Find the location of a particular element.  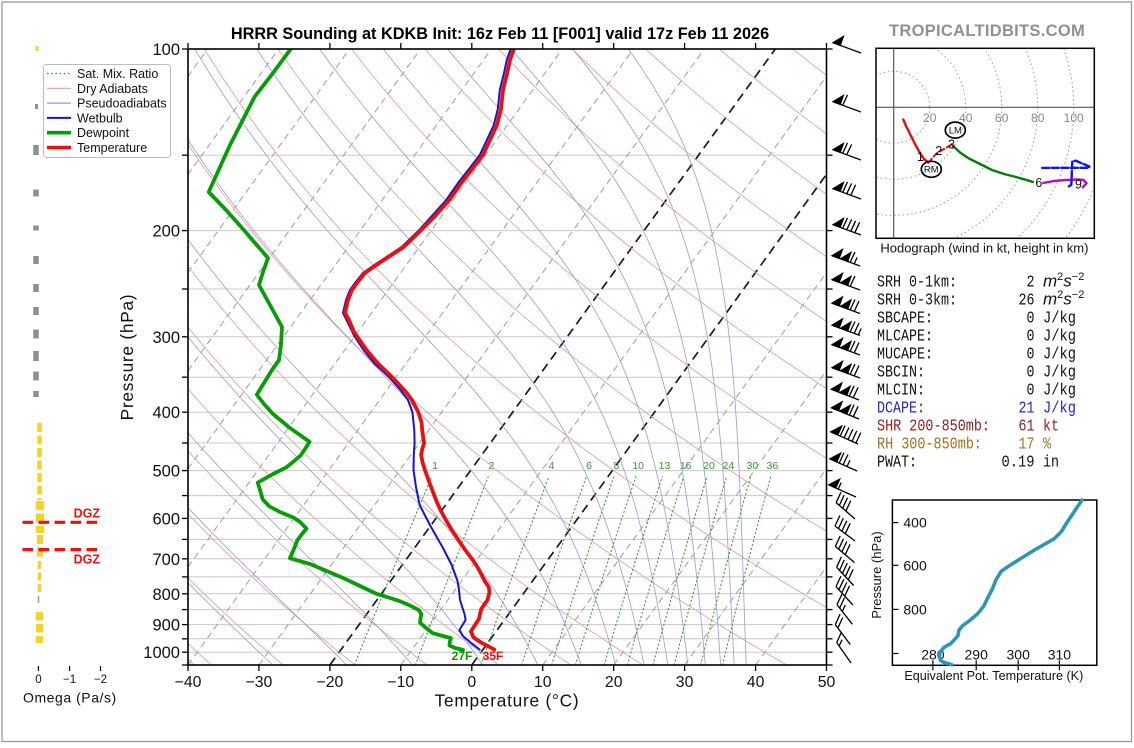

svg-text: Temperature is located at coordinates (112, 148).